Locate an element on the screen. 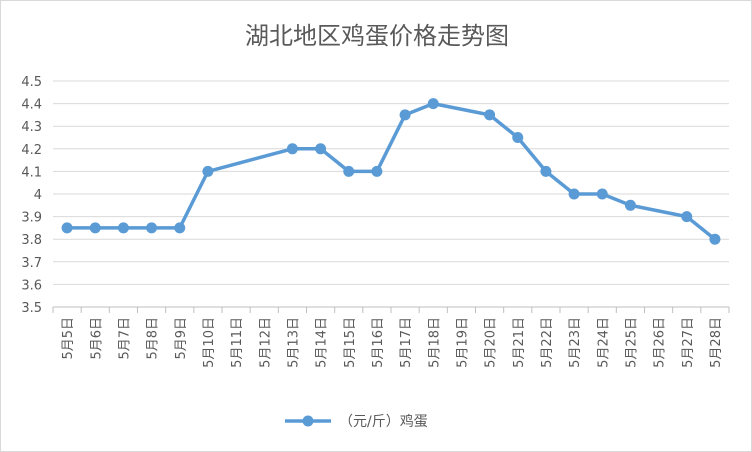  x-tick-label: 5月10日 is located at coordinates (209, 342).